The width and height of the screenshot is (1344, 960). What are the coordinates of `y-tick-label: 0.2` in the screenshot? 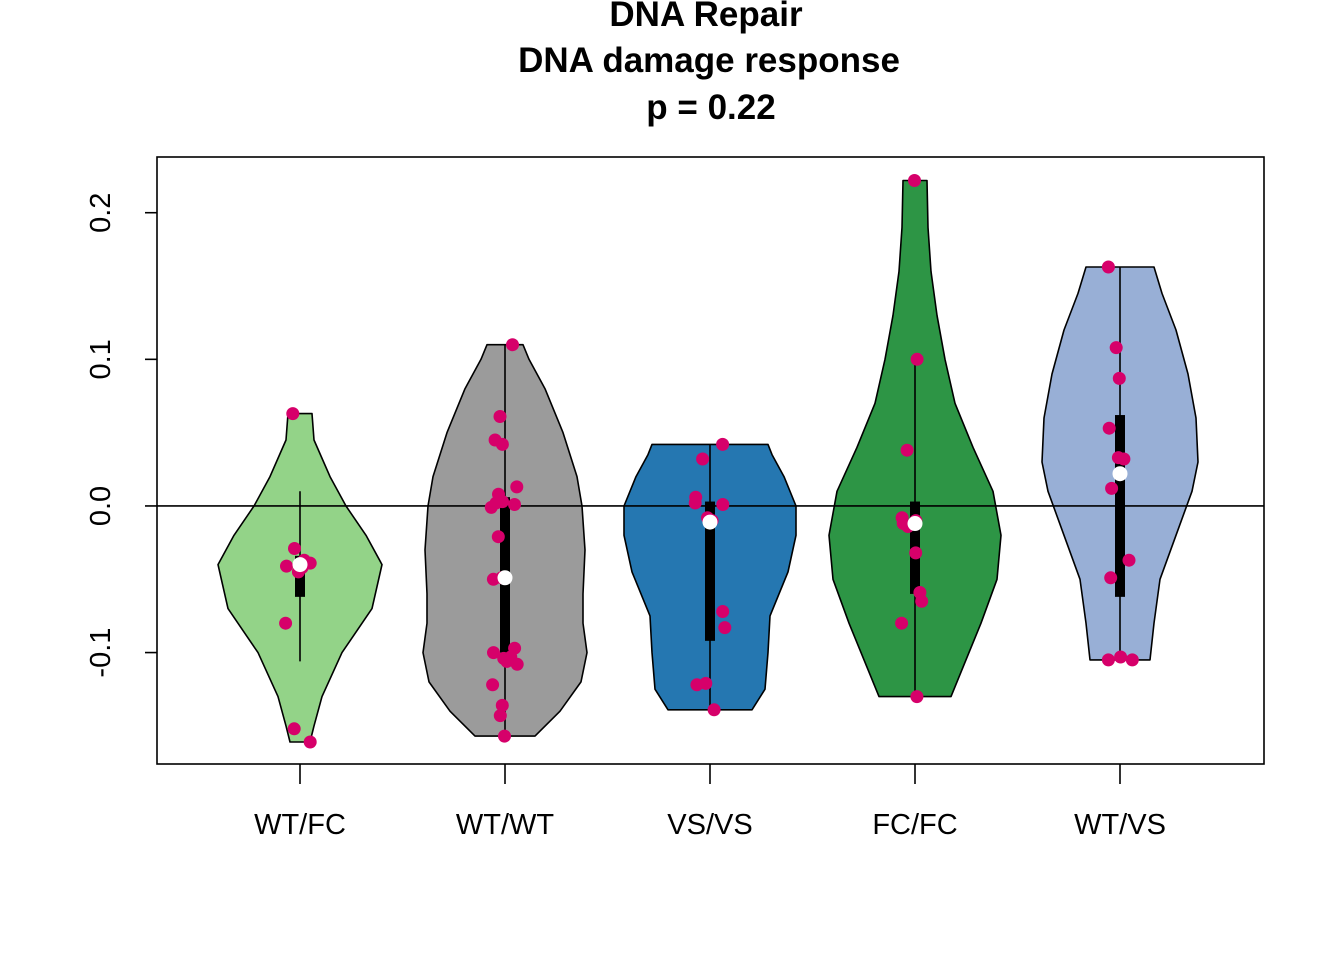 It's located at (101, 213).